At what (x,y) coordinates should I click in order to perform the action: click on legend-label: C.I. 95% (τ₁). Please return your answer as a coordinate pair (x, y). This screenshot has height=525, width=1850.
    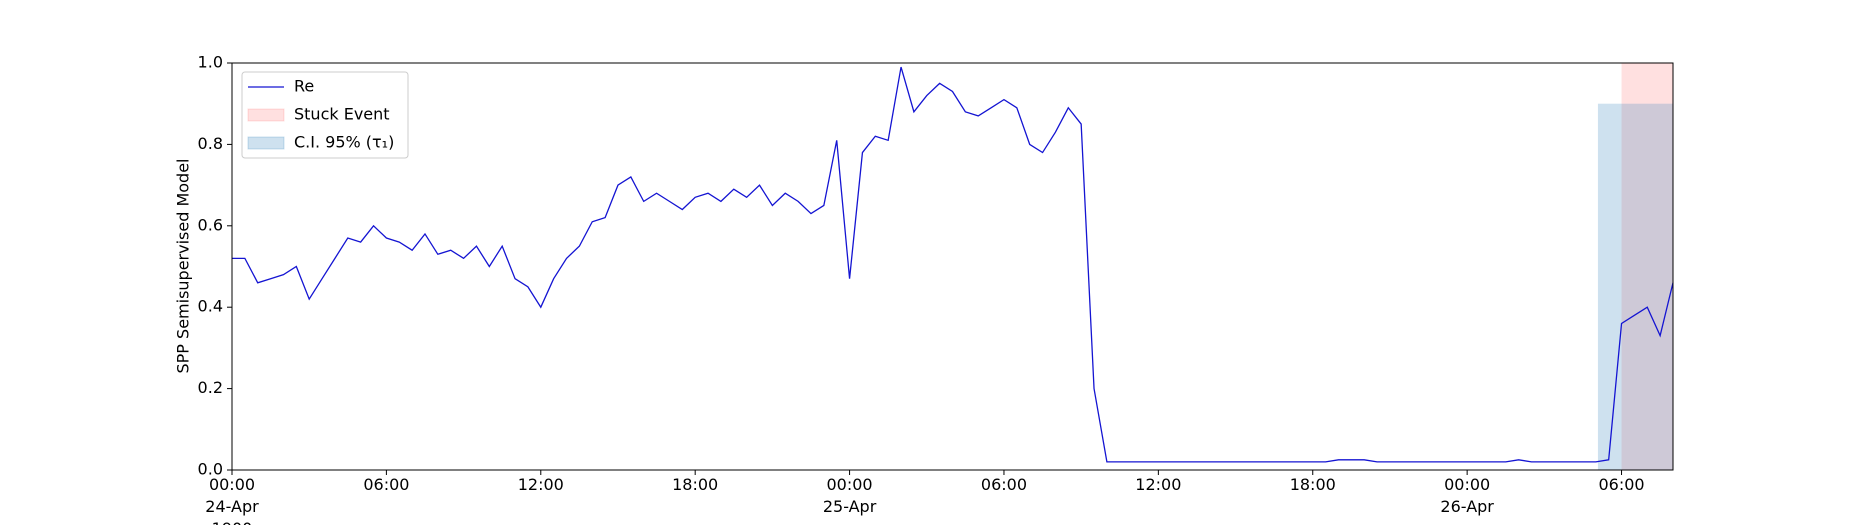
    Looking at the image, I should click on (344, 142).